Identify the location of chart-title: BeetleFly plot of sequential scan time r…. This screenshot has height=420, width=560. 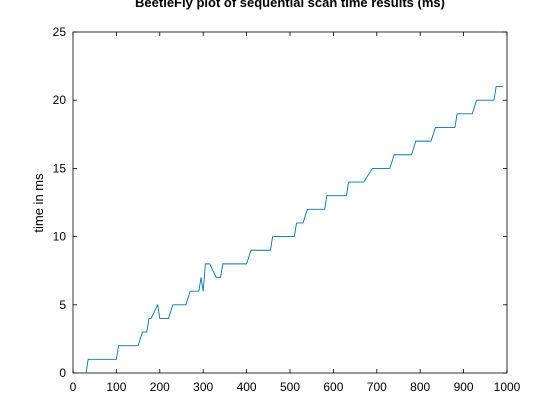
(290, 5).